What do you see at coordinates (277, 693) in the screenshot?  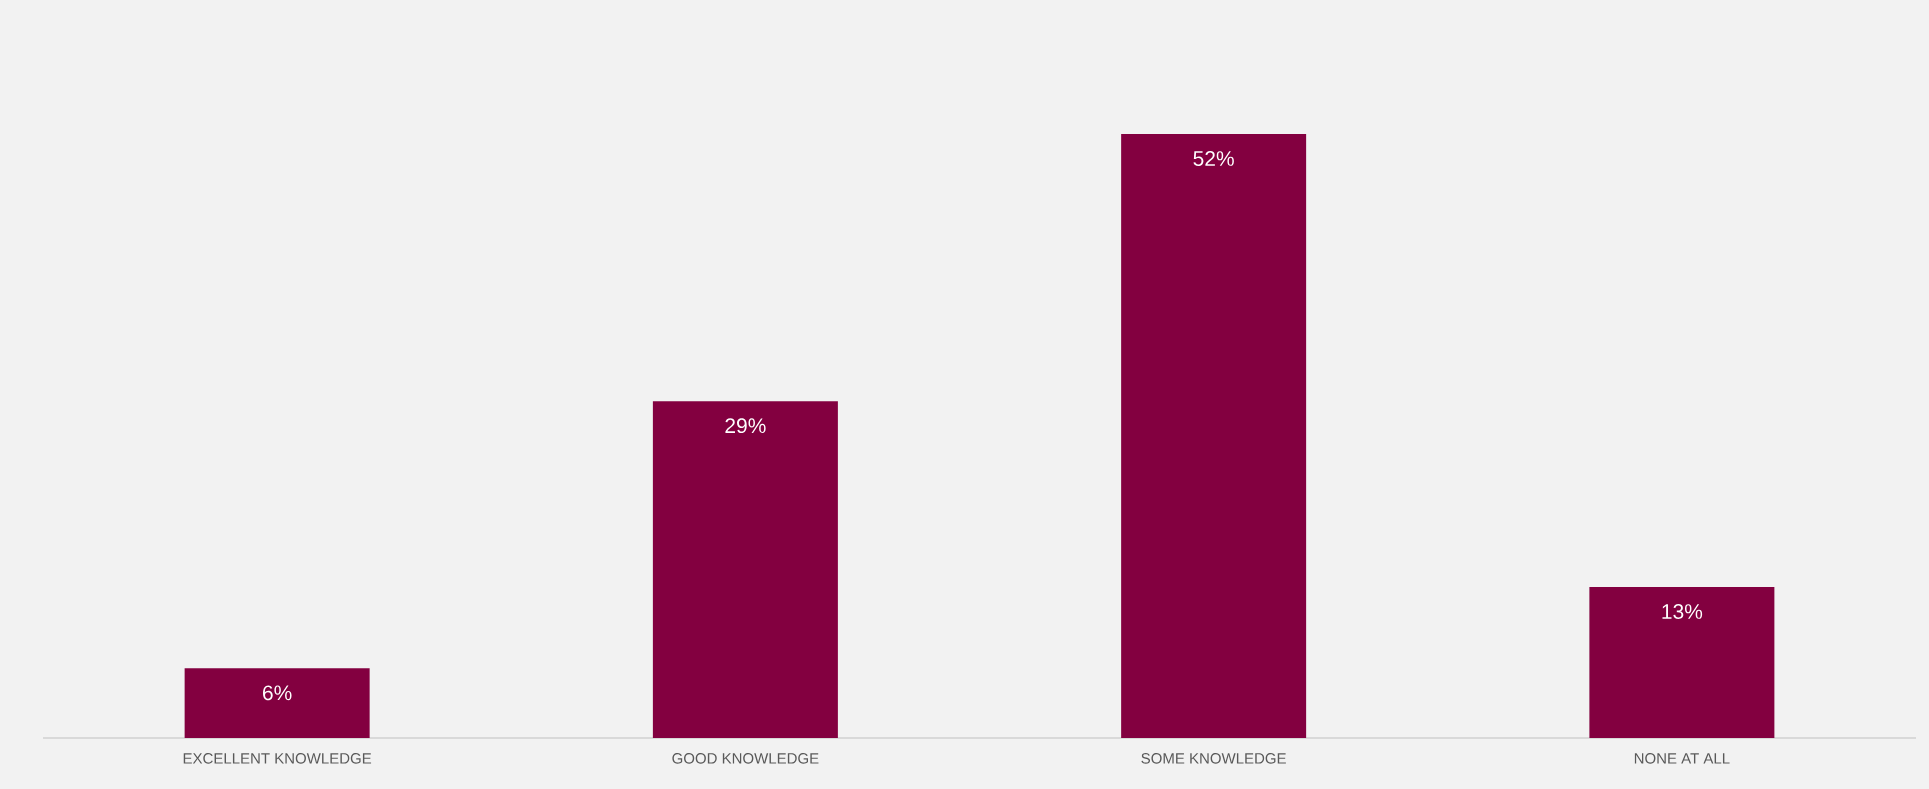 I see `data-label: 6%` at bounding box center [277, 693].